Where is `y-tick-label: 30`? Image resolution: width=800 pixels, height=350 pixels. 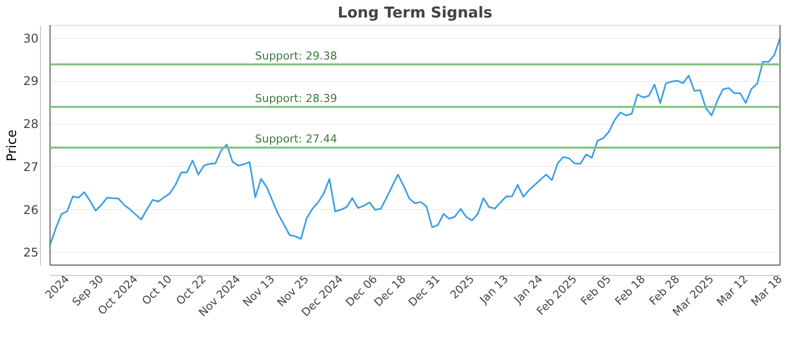 y-tick-label: 30 is located at coordinates (30, 38).